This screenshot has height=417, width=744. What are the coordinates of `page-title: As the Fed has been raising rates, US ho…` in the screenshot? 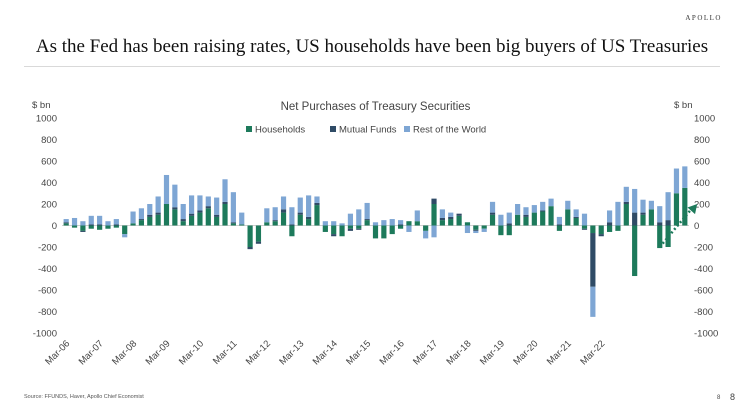 It's located at (372, 46).